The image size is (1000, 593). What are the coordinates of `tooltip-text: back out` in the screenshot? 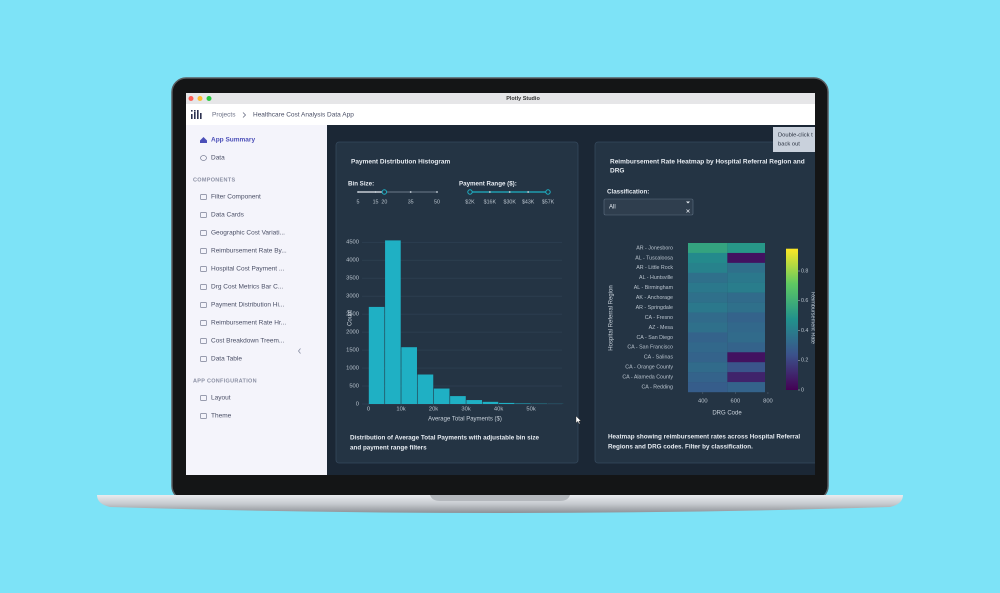 It's located at (789, 145).